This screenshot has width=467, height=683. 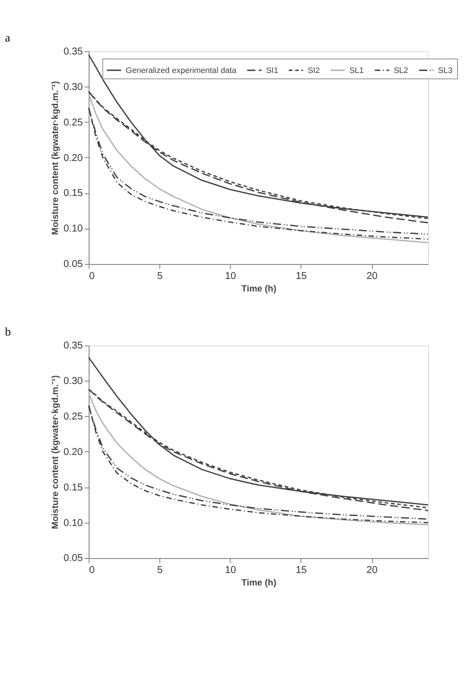 I want to click on legend-label: SL1, so click(x=356, y=70).